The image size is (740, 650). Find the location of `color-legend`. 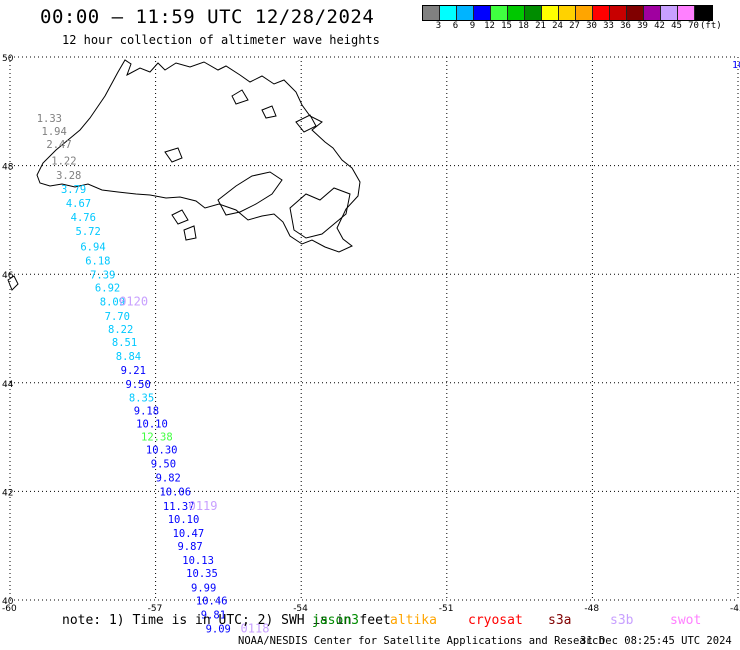

color-legend is located at coordinates (567, 13).